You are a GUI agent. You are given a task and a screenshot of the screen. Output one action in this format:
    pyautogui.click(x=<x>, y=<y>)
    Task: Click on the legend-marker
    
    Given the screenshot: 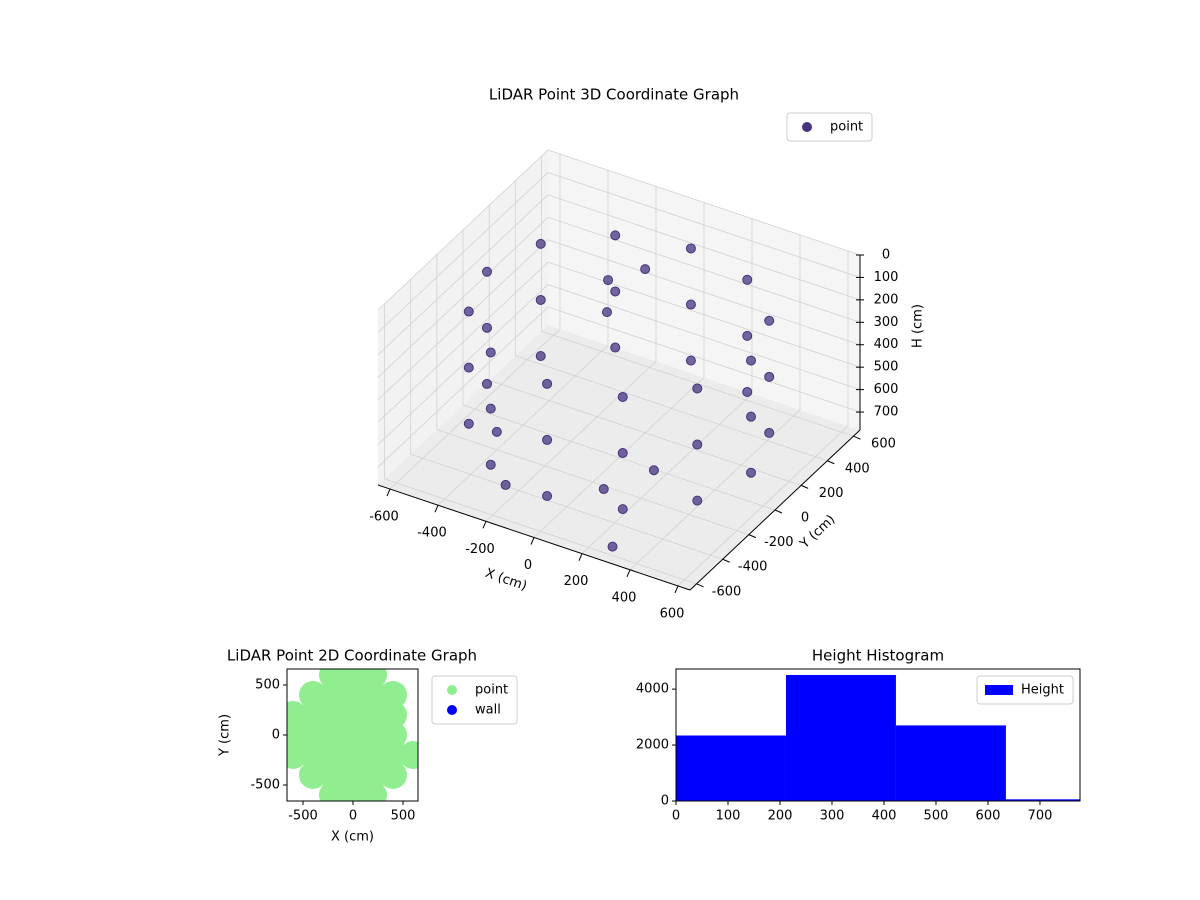 What is the action you would take?
    pyautogui.click(x=452, y=710)
    